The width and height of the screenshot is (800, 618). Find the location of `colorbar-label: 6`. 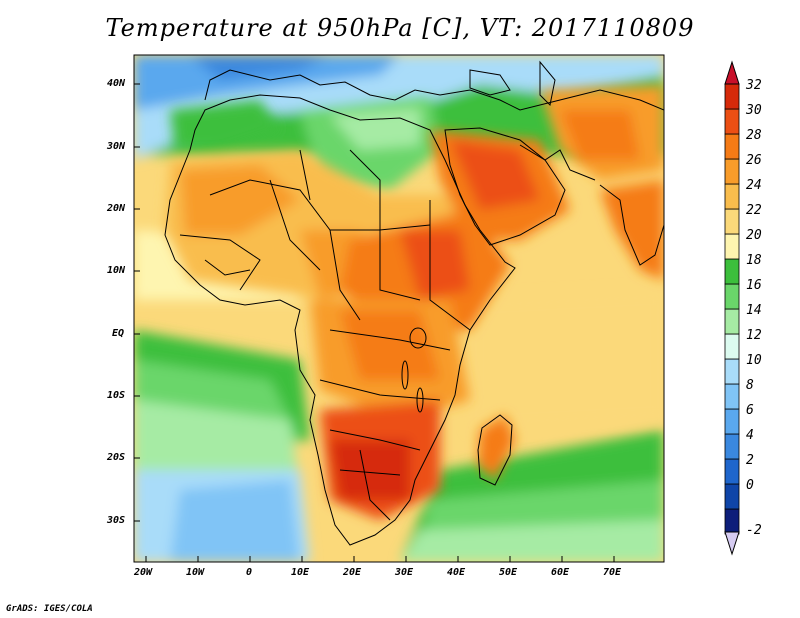

colorbar-label: 6 is located at coordinates (750, 410).